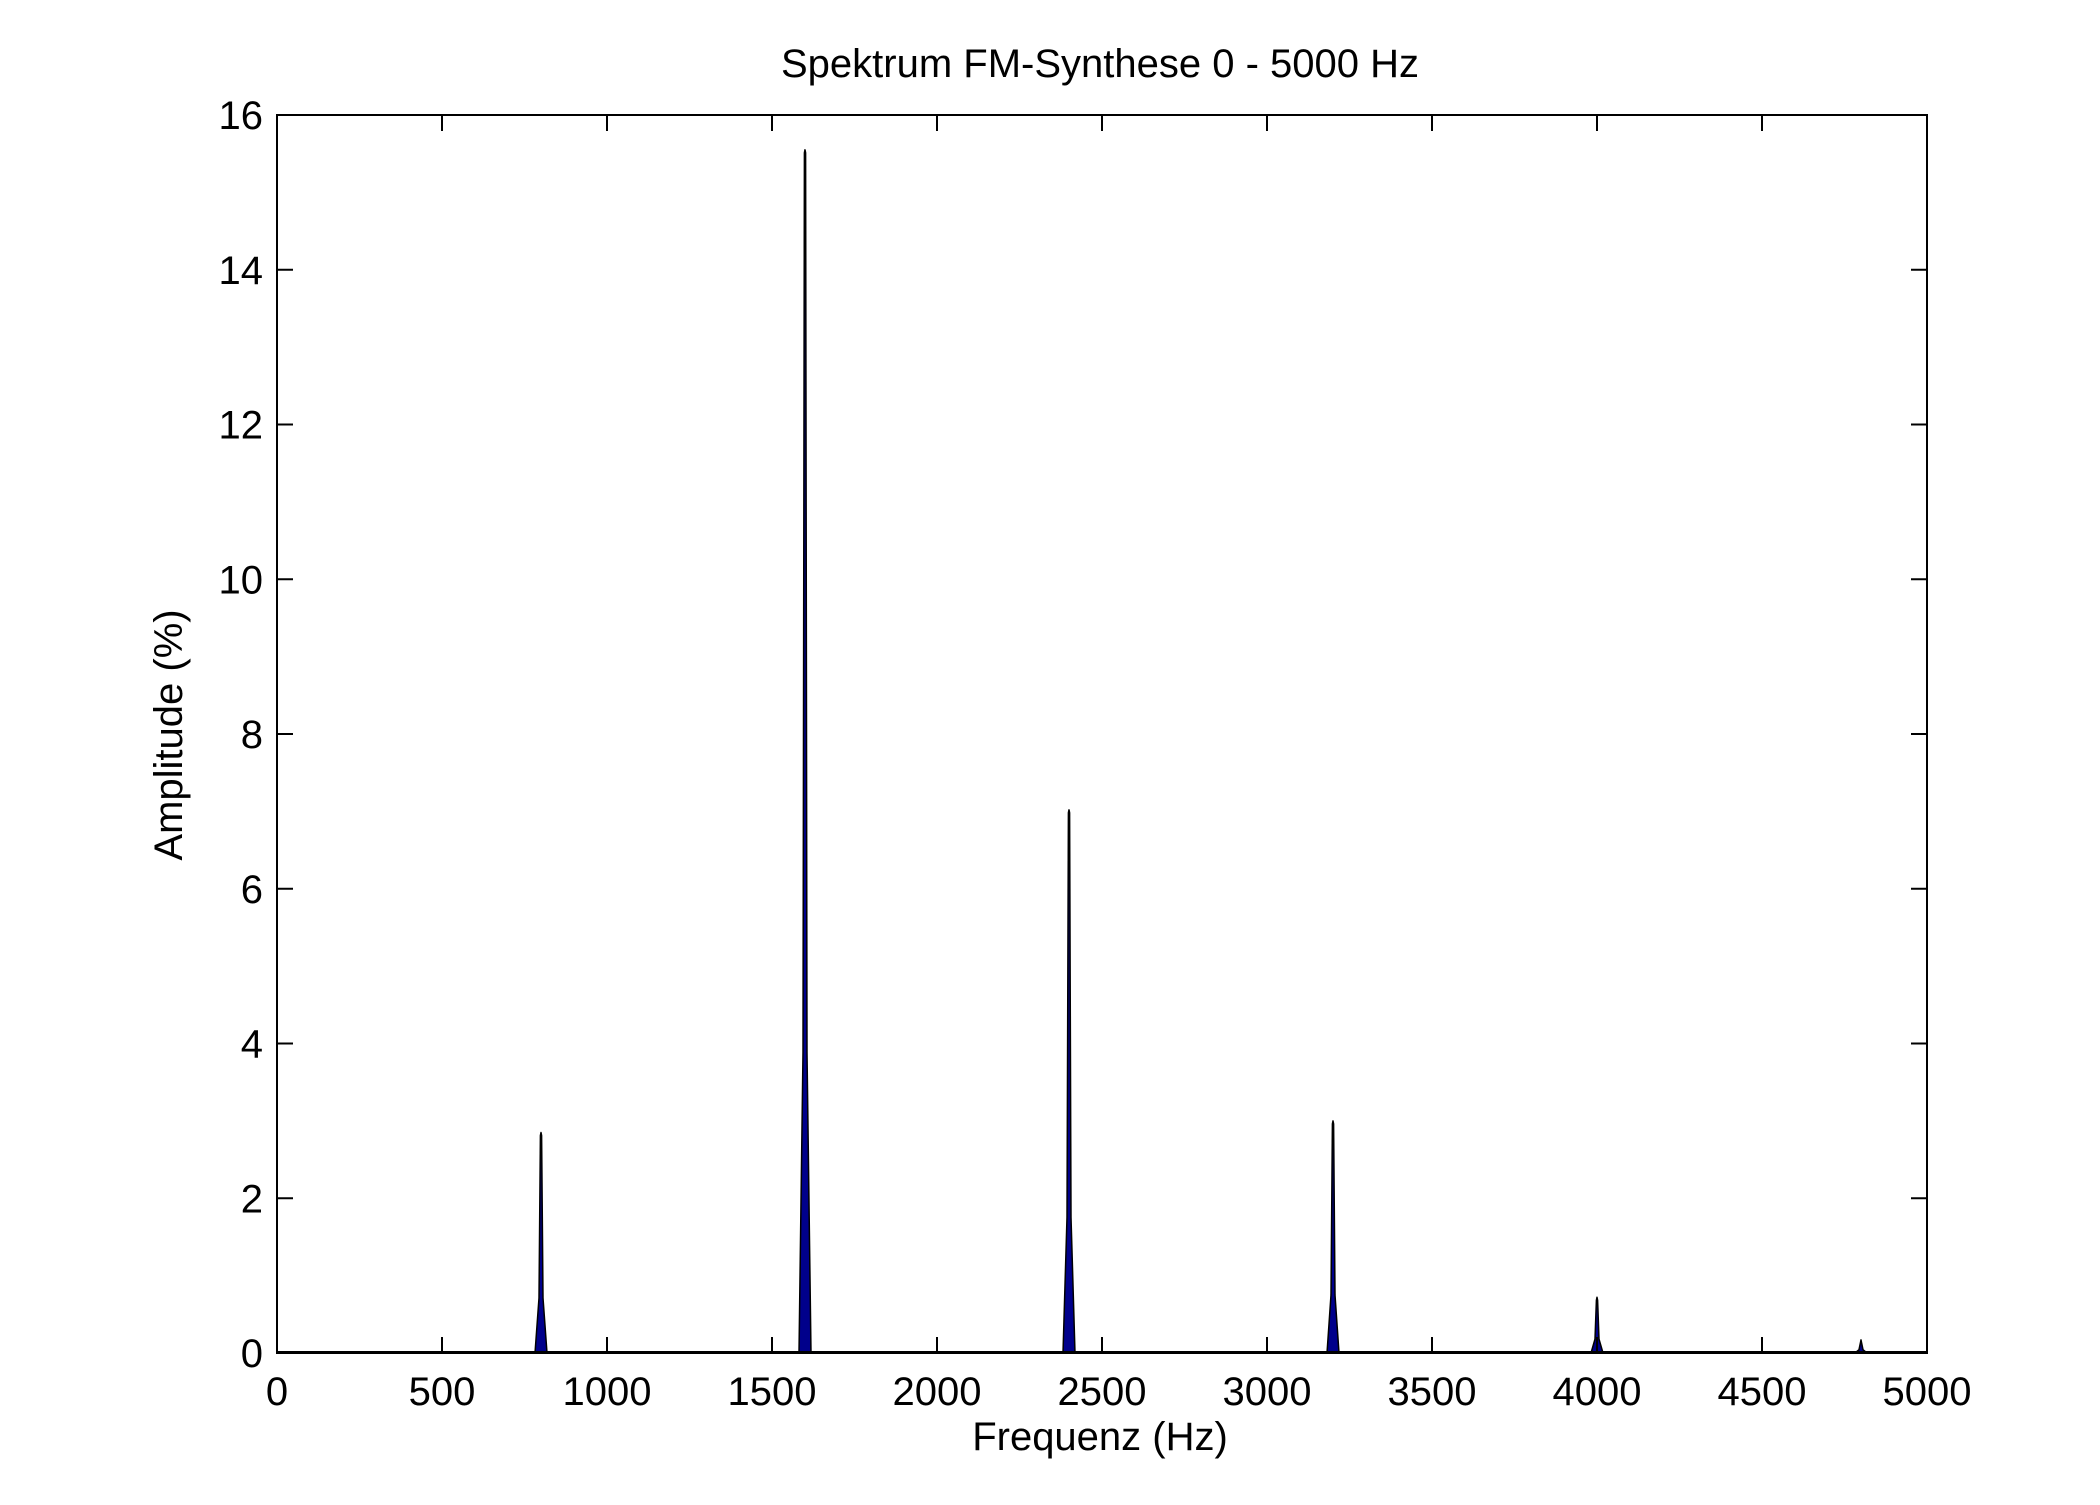  What do you see at coordinates (169, 734) in the screenshot?
I see `y-axis-label: Amplitude (%)` at bounding box center [169, 734].